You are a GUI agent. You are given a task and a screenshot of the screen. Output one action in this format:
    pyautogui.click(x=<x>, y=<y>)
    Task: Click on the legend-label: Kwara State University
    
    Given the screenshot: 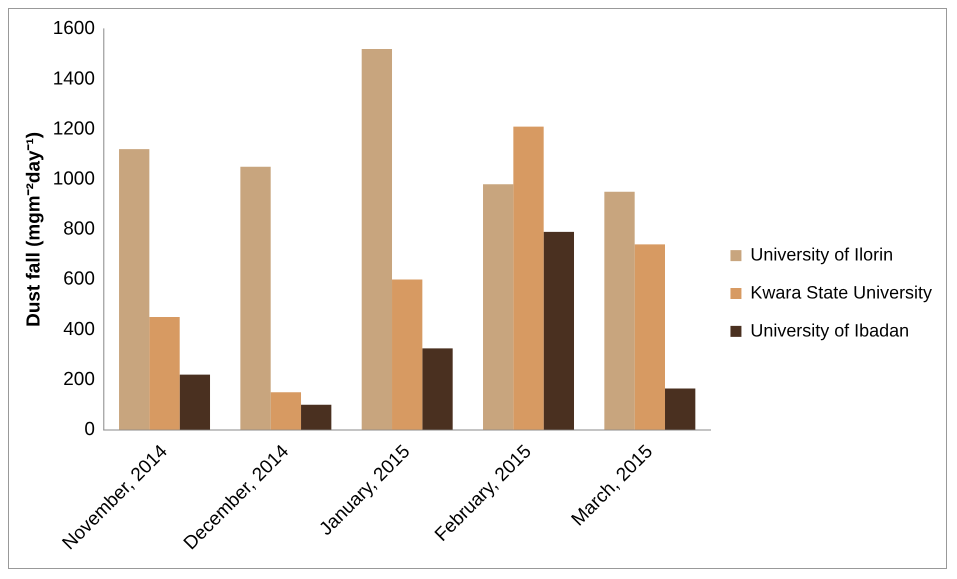 What is the action you would take?
    pyautogui.click(x=841, y=292)
    